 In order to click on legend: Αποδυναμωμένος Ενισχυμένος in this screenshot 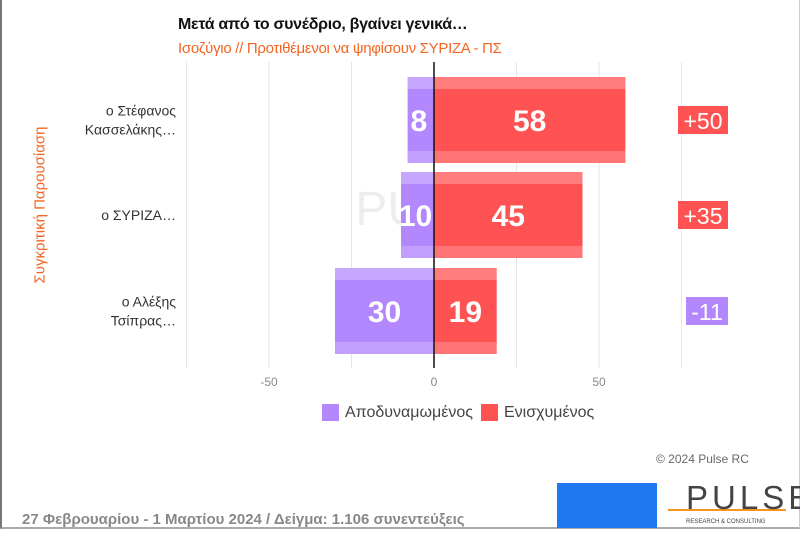, I will do `click(458, 413)`.